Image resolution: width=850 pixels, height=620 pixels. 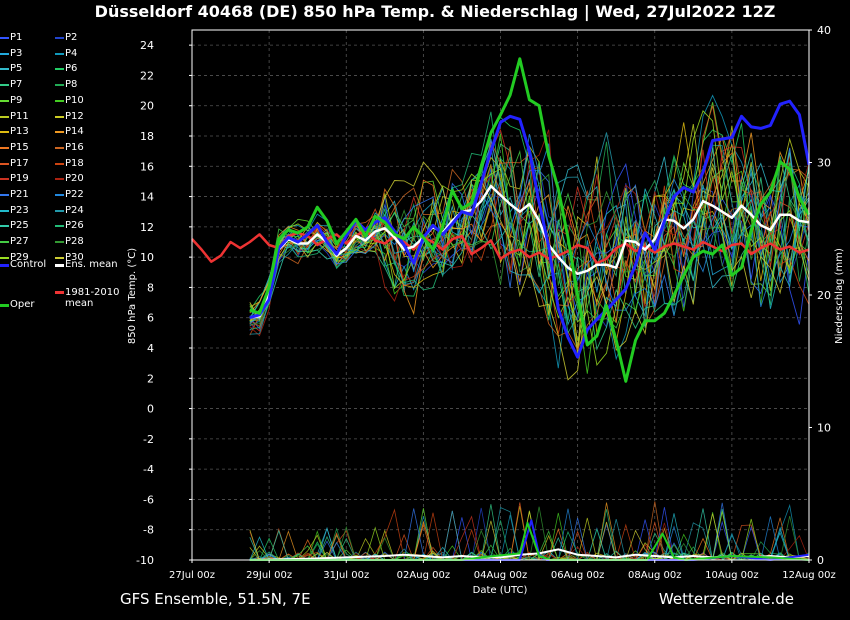 I want to click on legend-label: P11, so click(x=19, y=116).